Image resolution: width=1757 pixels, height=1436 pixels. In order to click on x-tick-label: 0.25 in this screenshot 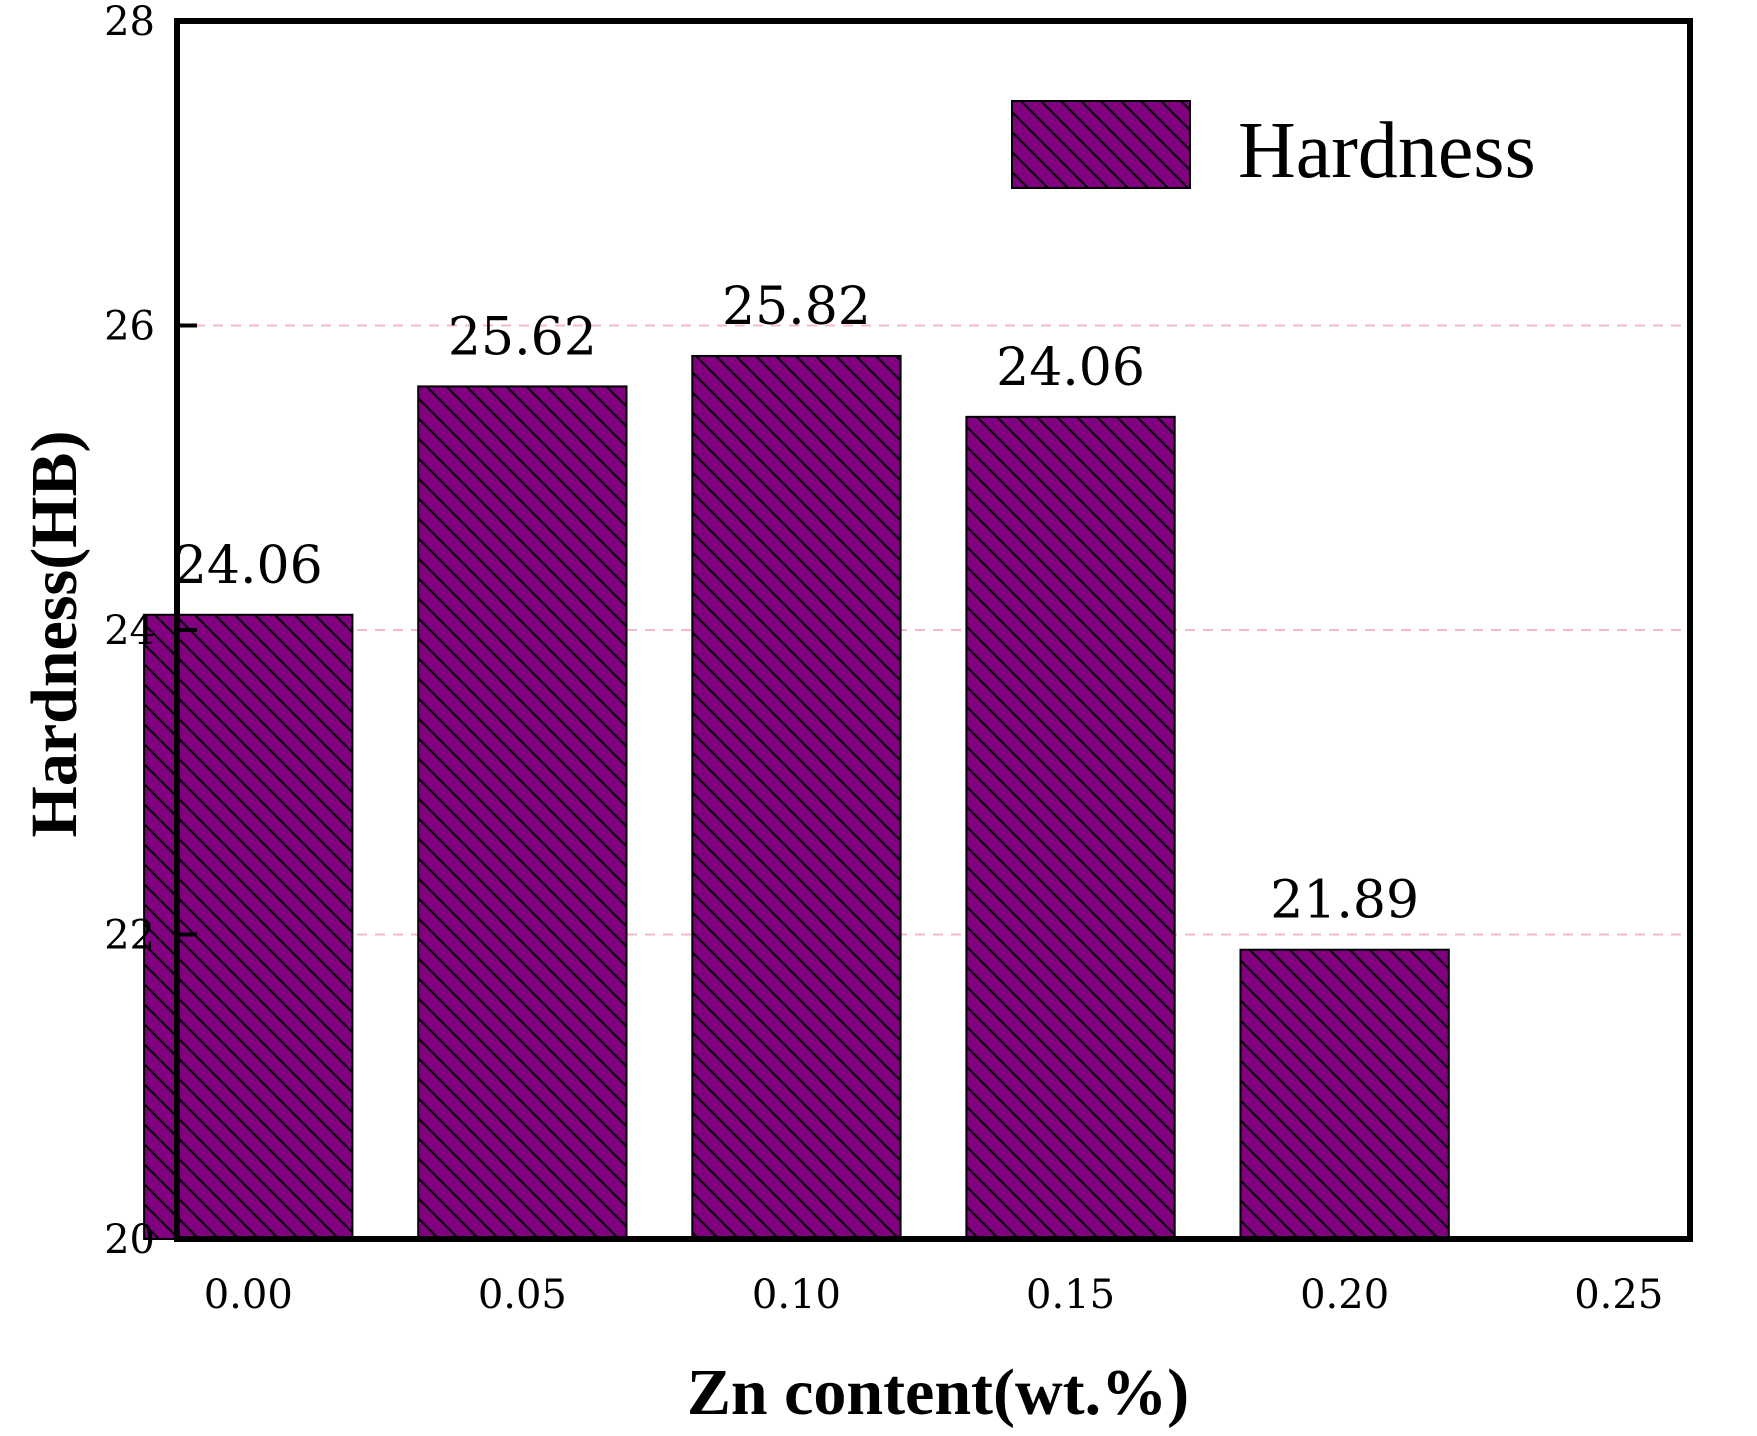, I will do `click(1618, 1295)`.